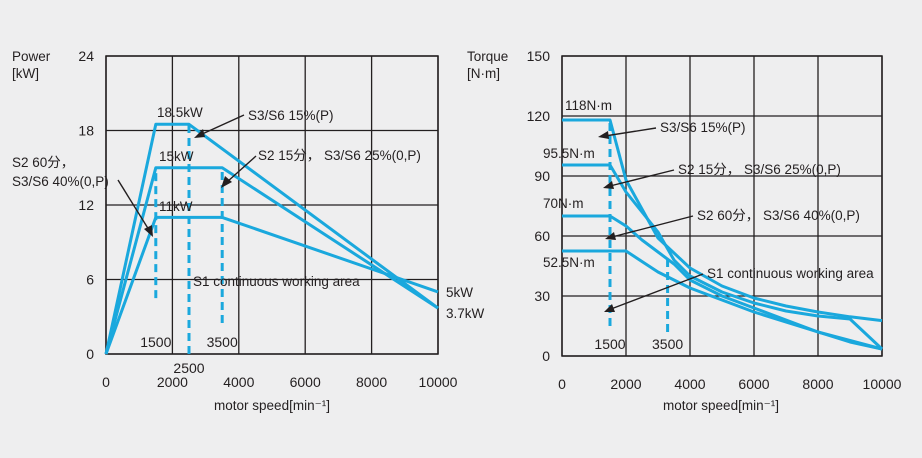 This screenshot has width=922, height=458. I want to click on torque-annot-s2-15: S2 15分， S3/S6 25%(0,P), so click(759, 169).